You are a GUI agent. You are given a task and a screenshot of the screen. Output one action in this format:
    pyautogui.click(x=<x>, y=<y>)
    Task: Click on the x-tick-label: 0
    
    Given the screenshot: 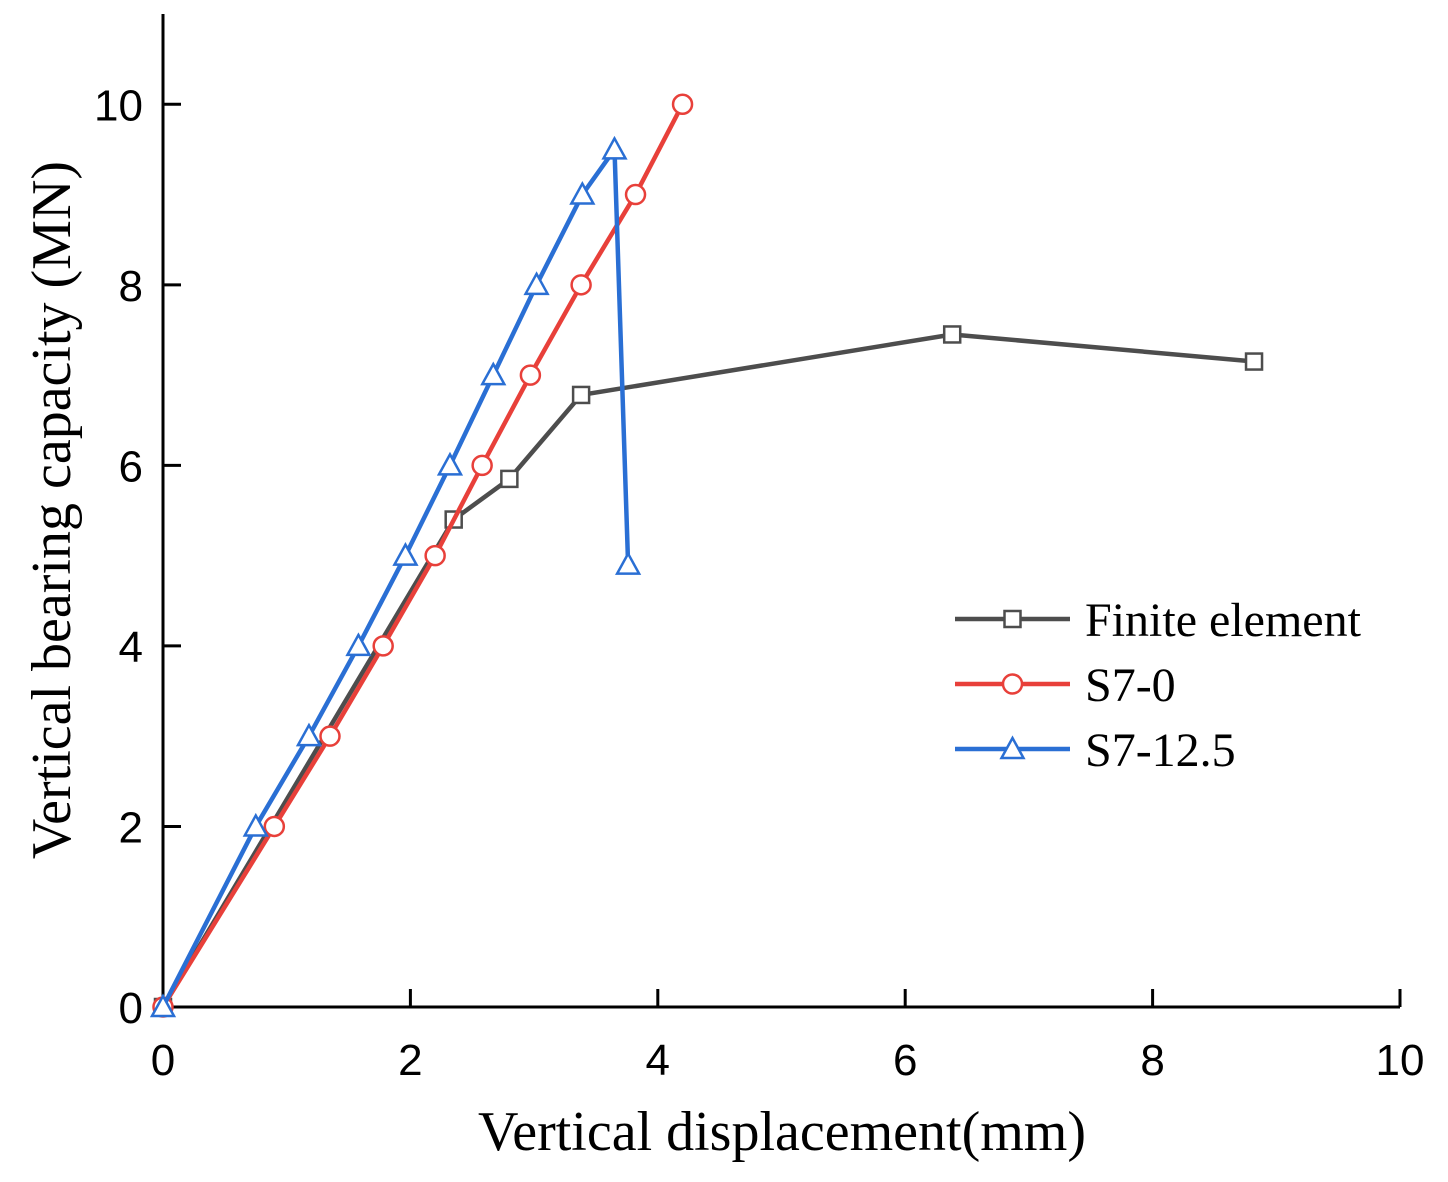 What is the action you would take?
    pyautogui.click(x=163, y=1060)
    